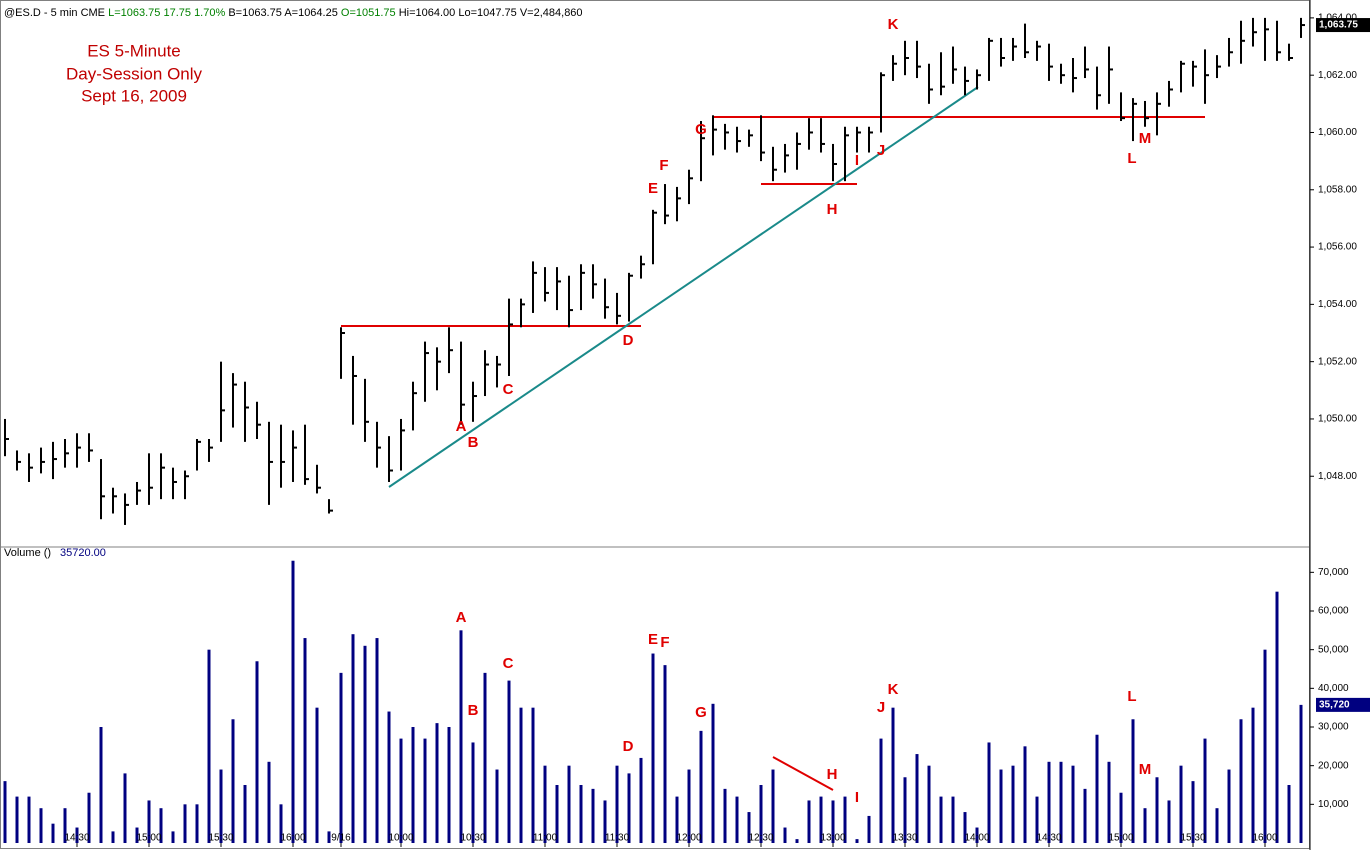 This screenshot has height=850, width=1370. I want to click on x-tick-label: 12:00, so click(688, 838).